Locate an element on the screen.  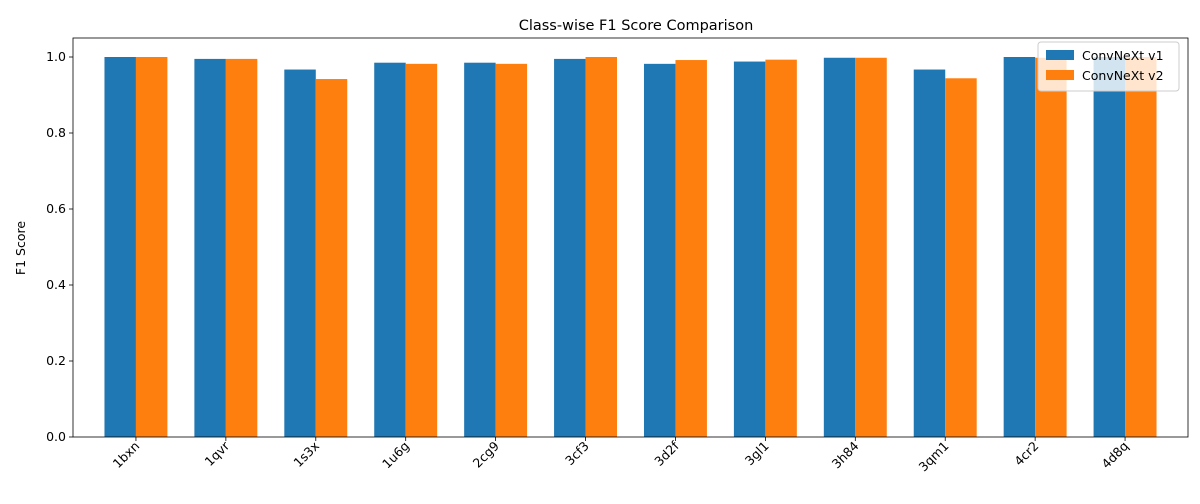
bar-v1-1bxn is located at coordinates (120, 247).